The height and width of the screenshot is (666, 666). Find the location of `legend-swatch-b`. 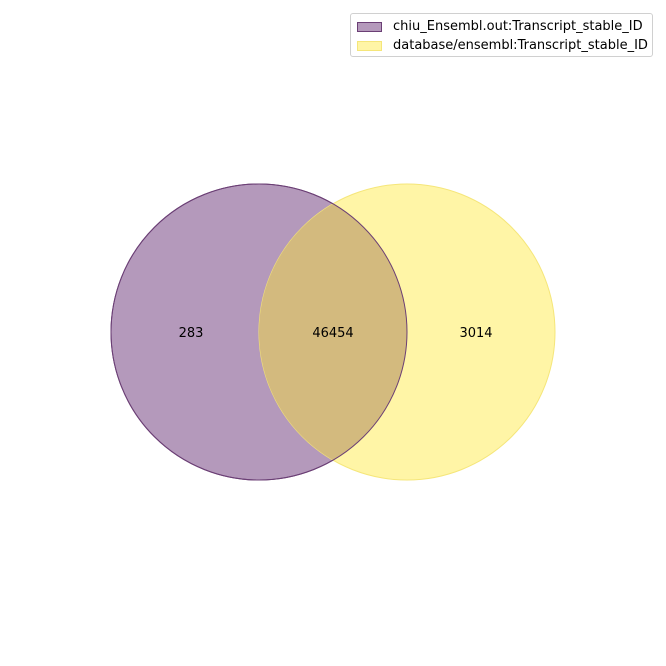

legend-swatch-b is located at coordinates (369, 45).